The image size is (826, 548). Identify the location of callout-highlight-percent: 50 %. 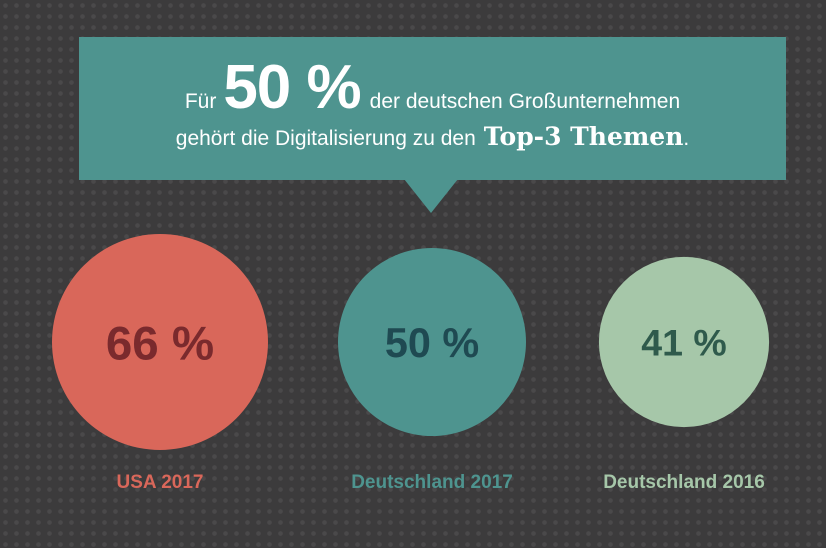
(292, 87).